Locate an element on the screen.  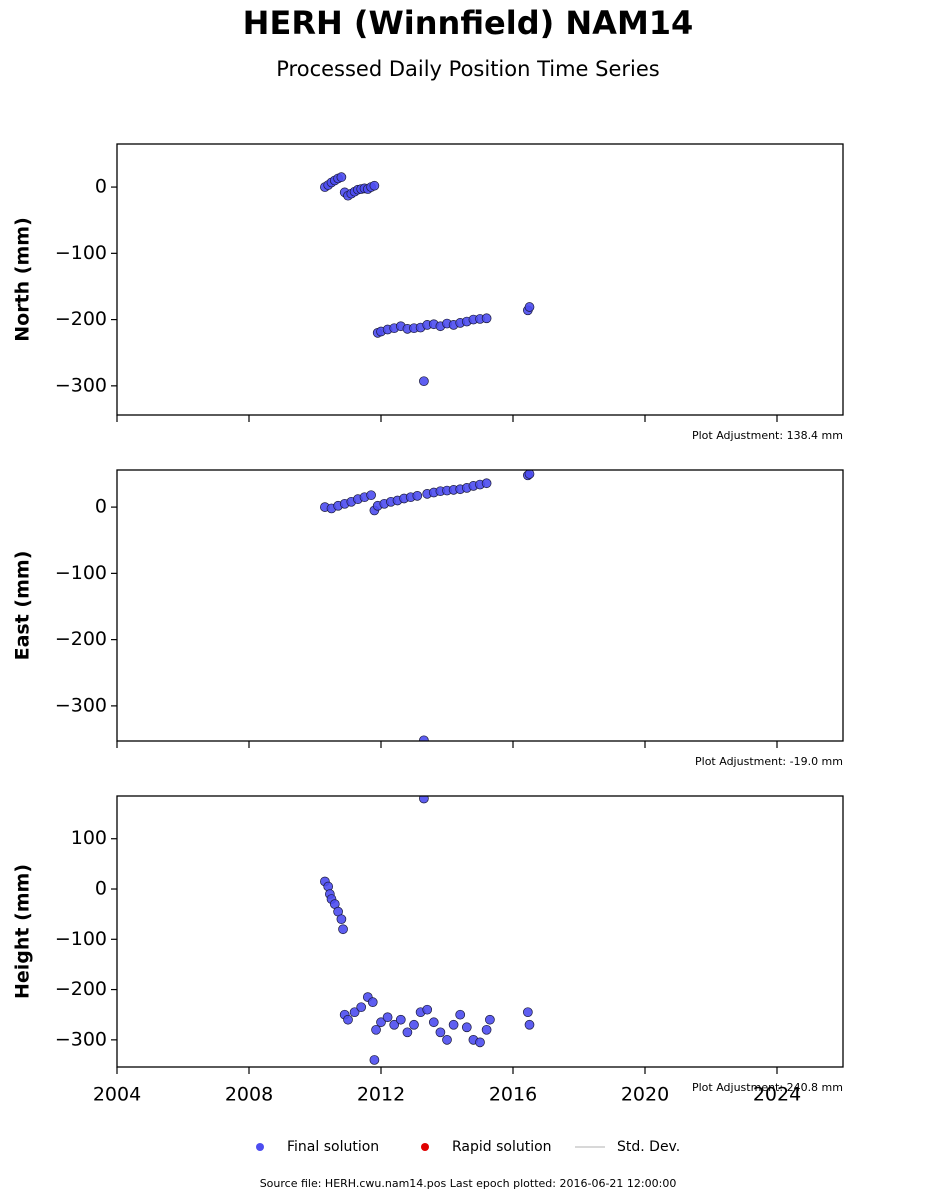
x-tick-label: 2012 is located at coordinates (381, 1095).